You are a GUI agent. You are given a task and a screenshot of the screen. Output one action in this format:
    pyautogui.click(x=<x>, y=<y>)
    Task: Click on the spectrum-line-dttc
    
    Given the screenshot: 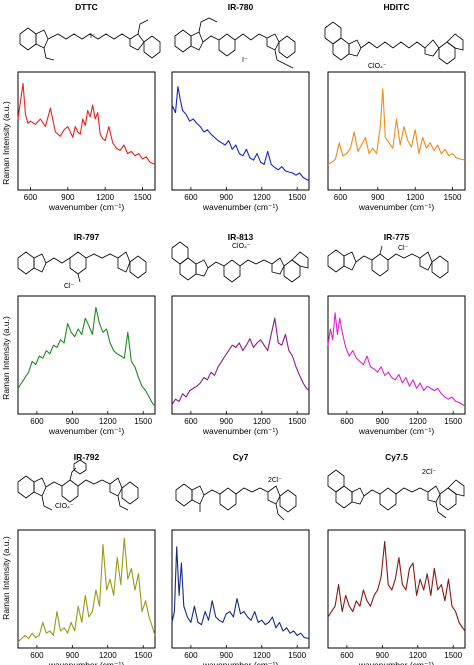 What is the action you would take?
    pyautogui.click(x=86, y=123)
    